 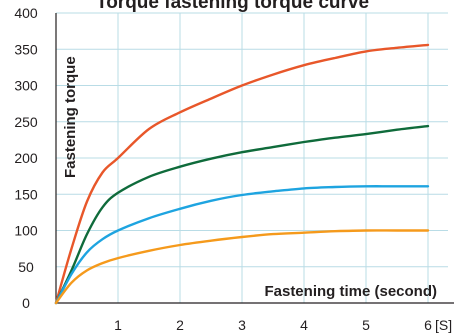 What do you see at coordinates (26, 13) in the screenshot?
I see `y-tick-label-400: 400` at bounding box center [26, 13].